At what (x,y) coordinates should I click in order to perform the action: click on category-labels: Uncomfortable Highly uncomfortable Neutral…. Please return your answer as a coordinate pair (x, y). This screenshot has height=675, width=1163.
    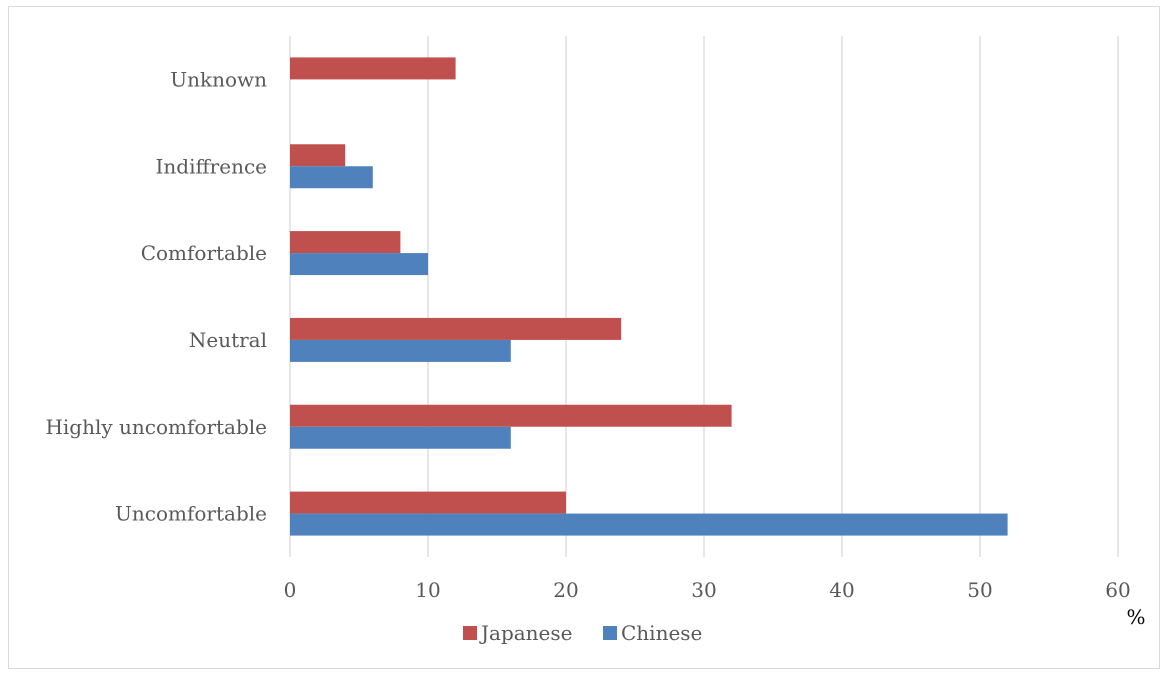
    Looking at the image, I should click on (156, 296).